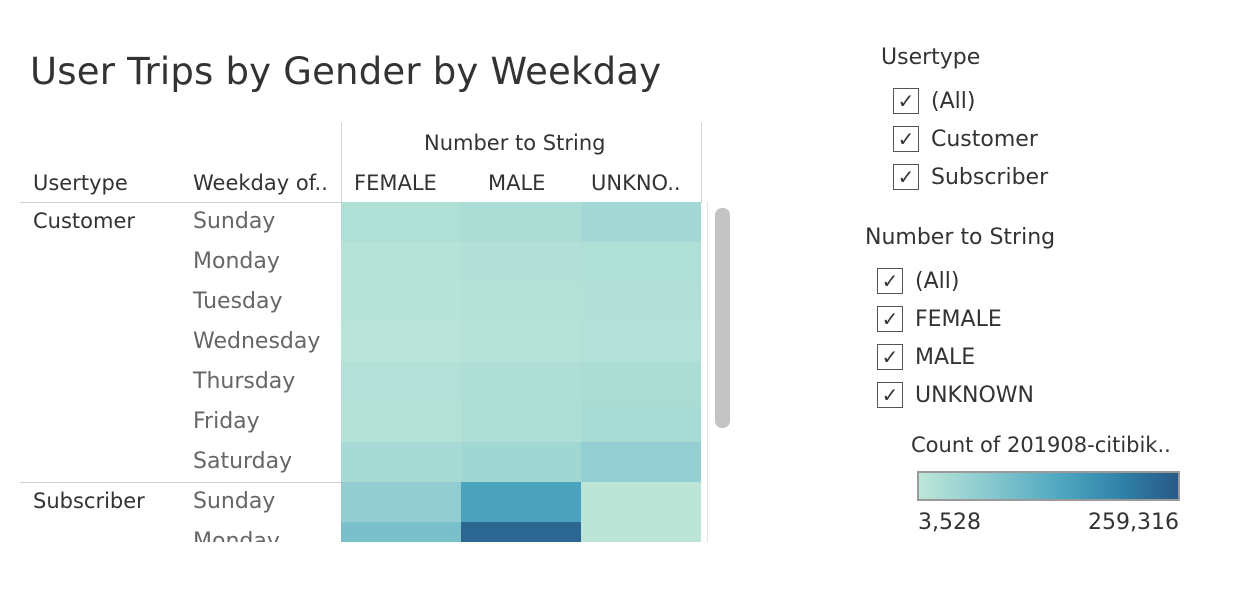  I want to click on heatmap-cell-r8-c2, so click(641, 532).